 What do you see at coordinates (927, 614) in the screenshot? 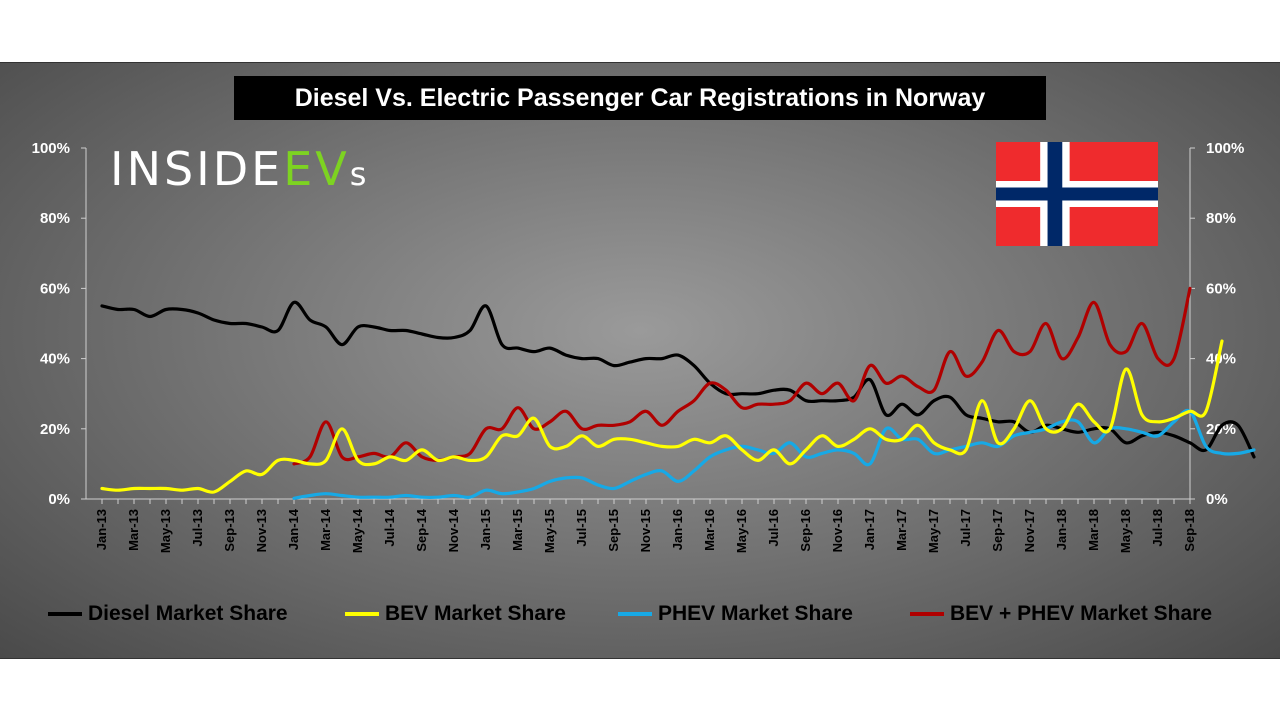
I see `legend-swatch-combined` at bounding box center [927, 614].